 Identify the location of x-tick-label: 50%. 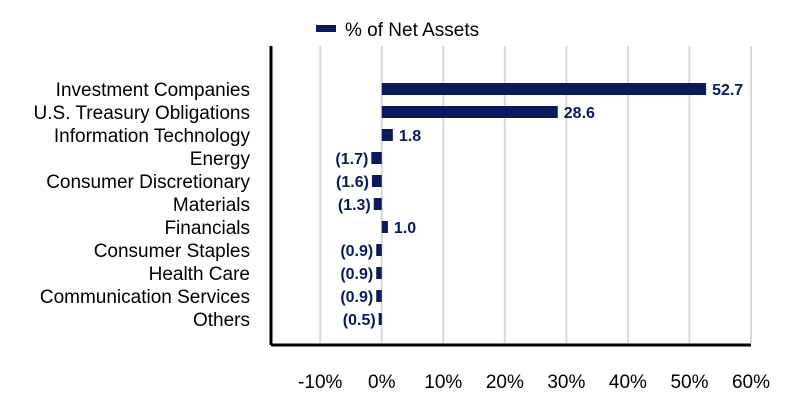
(689, 382).